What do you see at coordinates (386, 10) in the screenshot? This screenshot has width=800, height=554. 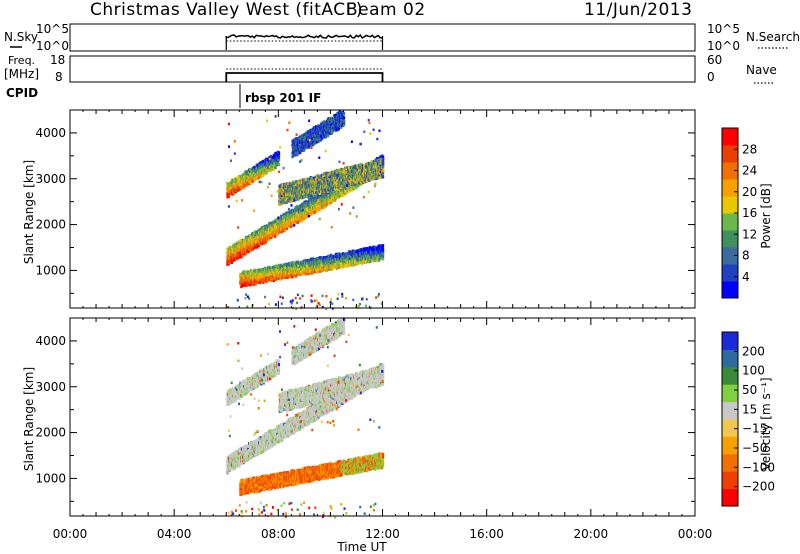 I see `beam-label: Beam 02` at bounding box center [386, 10].